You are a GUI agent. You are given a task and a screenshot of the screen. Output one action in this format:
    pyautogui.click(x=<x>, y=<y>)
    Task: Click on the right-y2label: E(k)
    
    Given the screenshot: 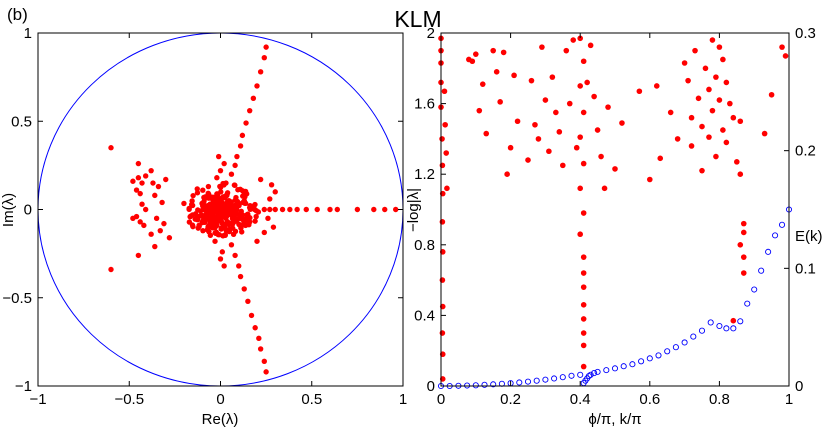 What is the action you would take?
    pyautogui.click(x=809, y=236)
    